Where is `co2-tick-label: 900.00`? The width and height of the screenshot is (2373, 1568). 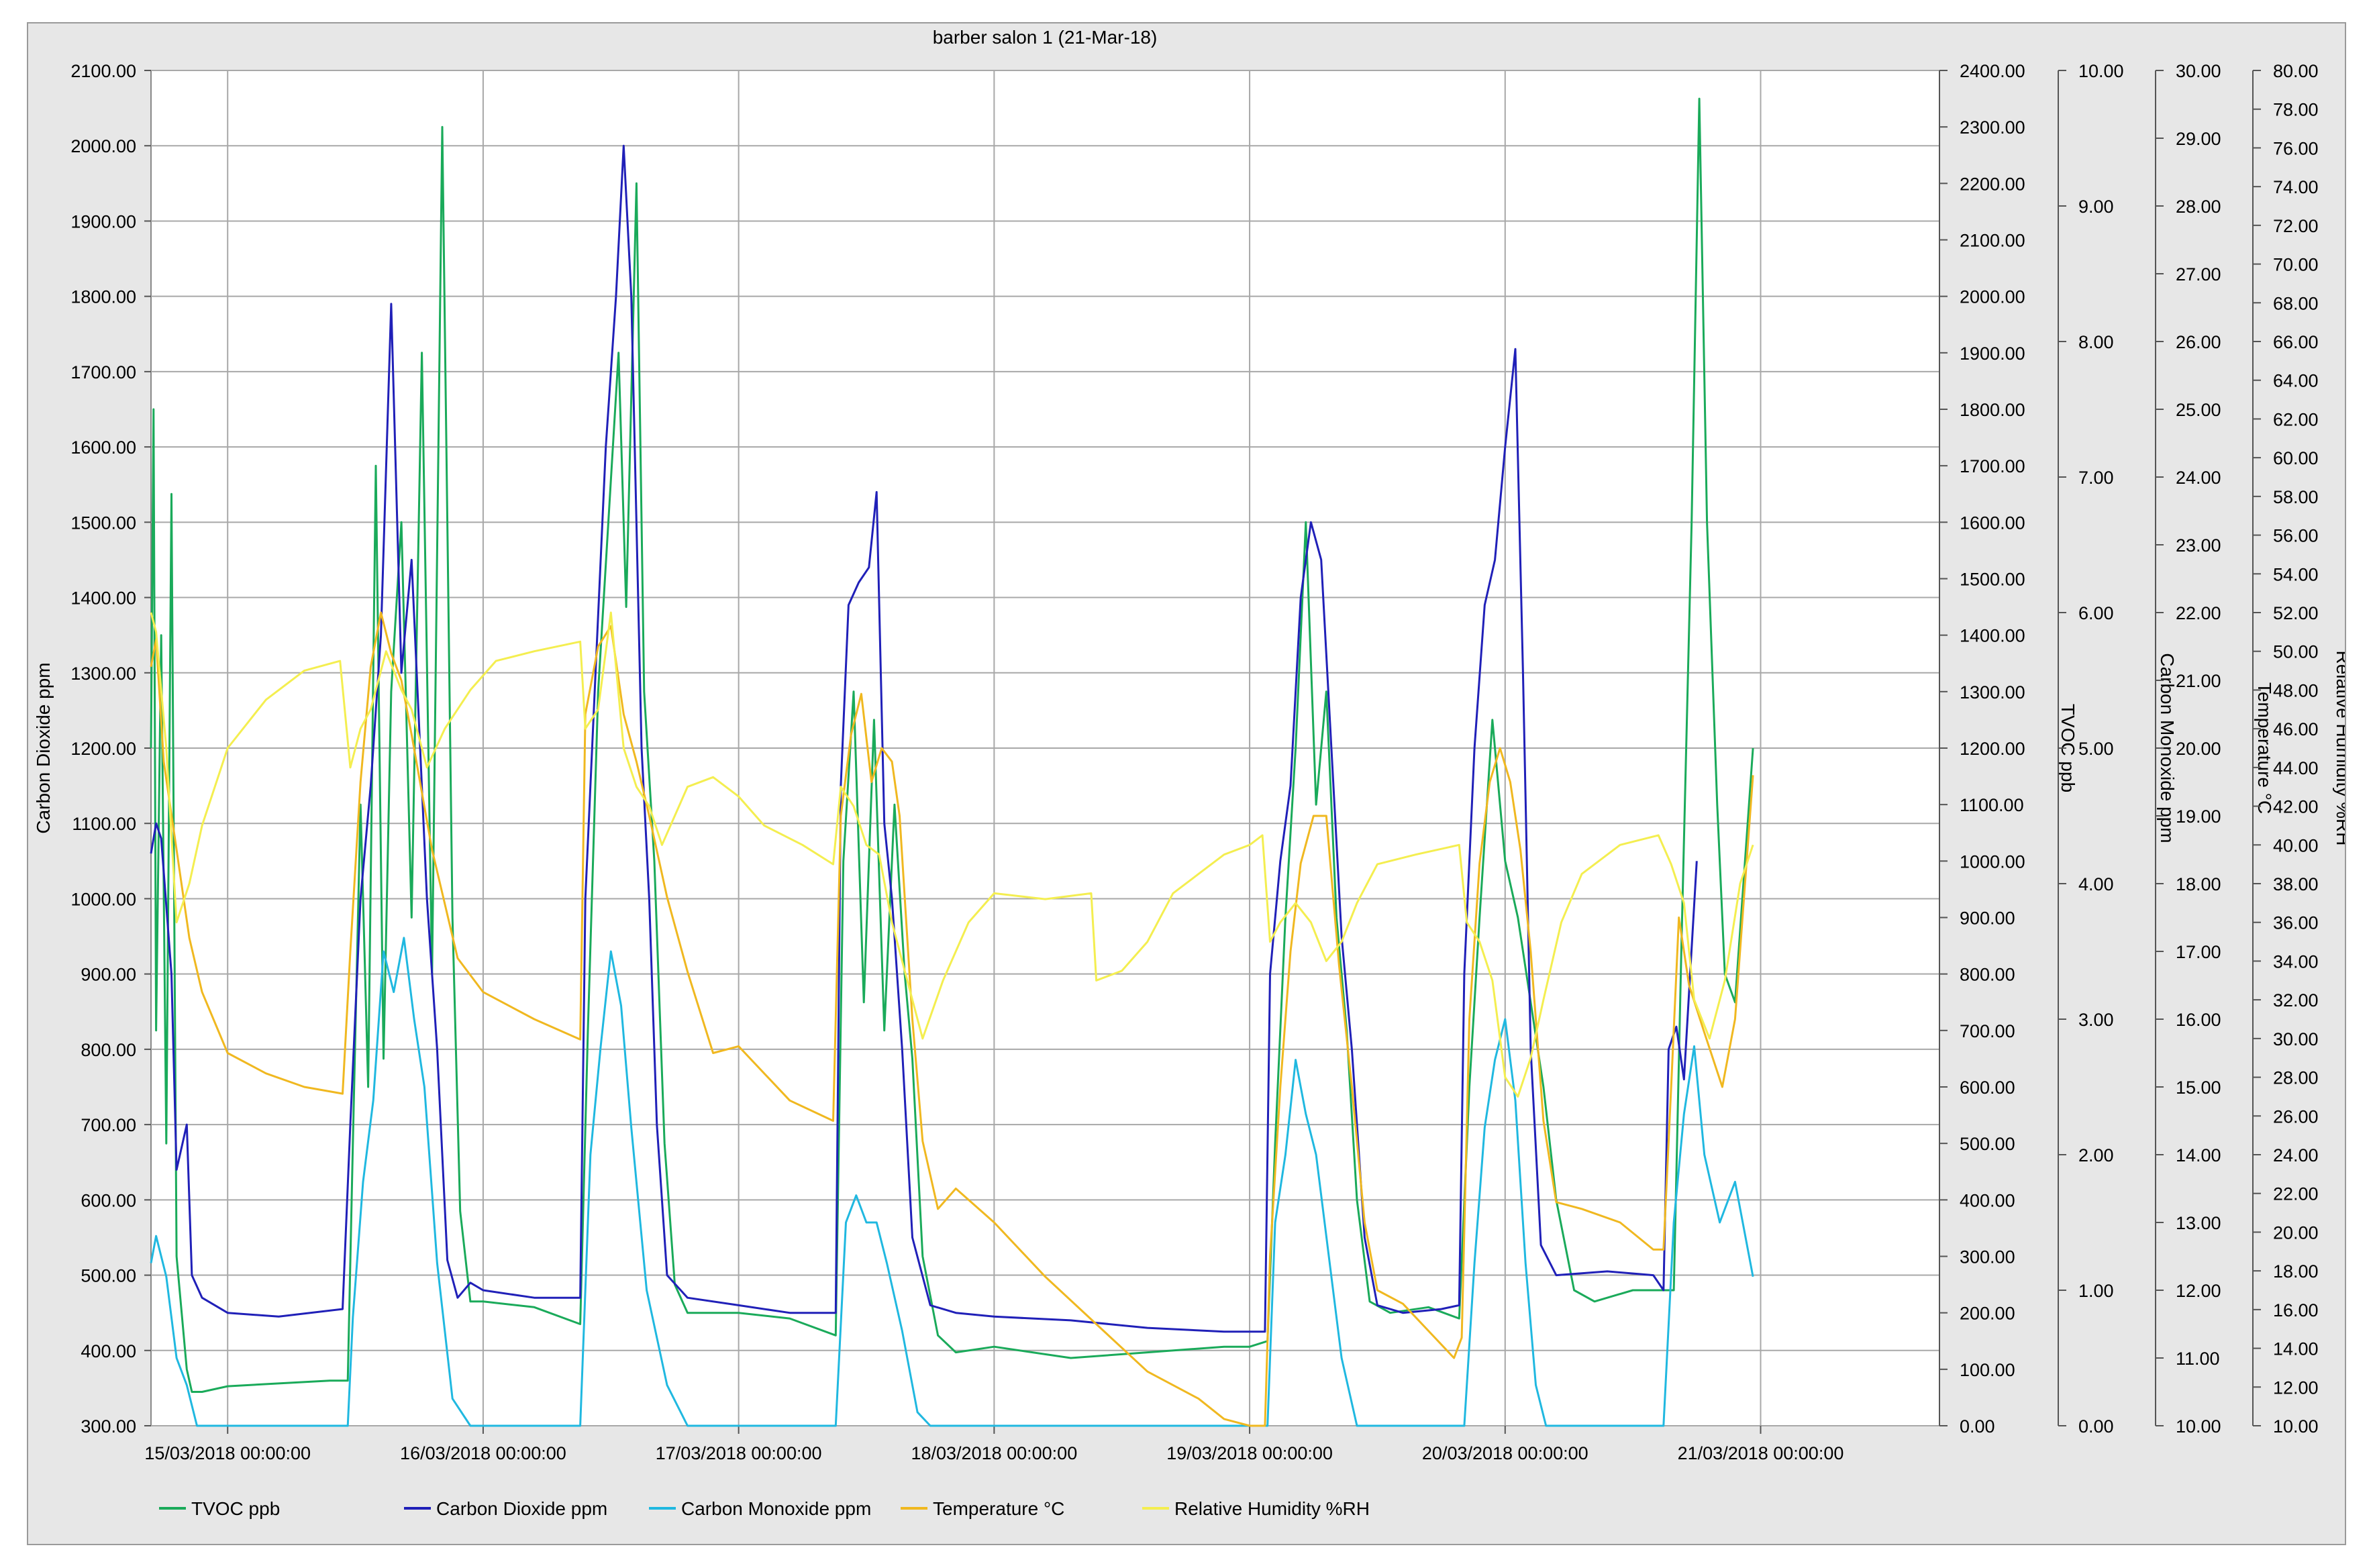
co2-tick-label: 900.00 is located at coordinates (108, 975).